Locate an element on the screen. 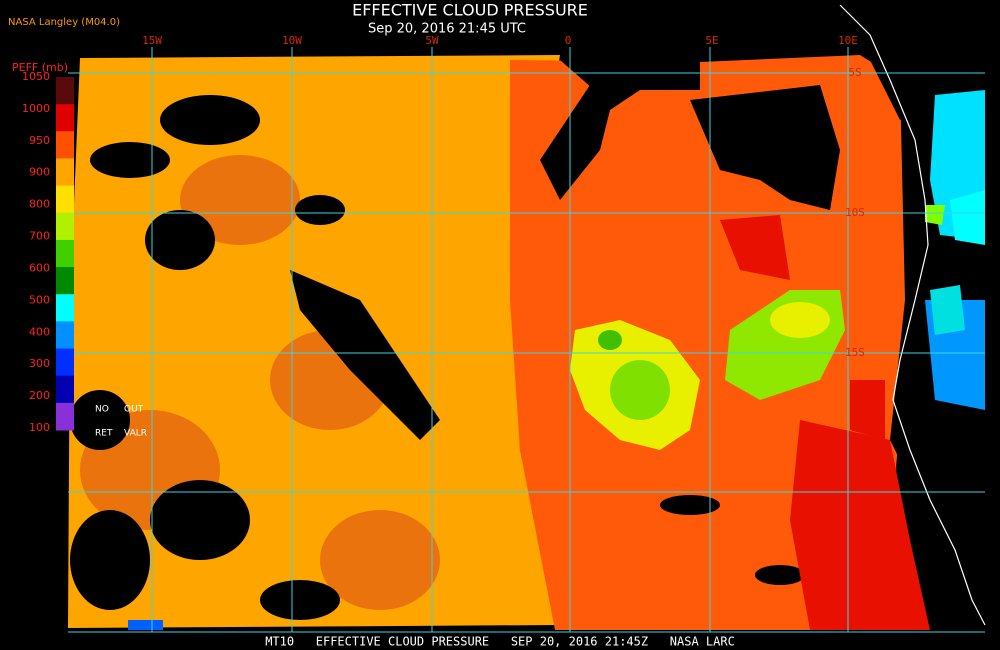 The image size is (1000, 650). legend-label: 700 is located at coordinates (39, 236).